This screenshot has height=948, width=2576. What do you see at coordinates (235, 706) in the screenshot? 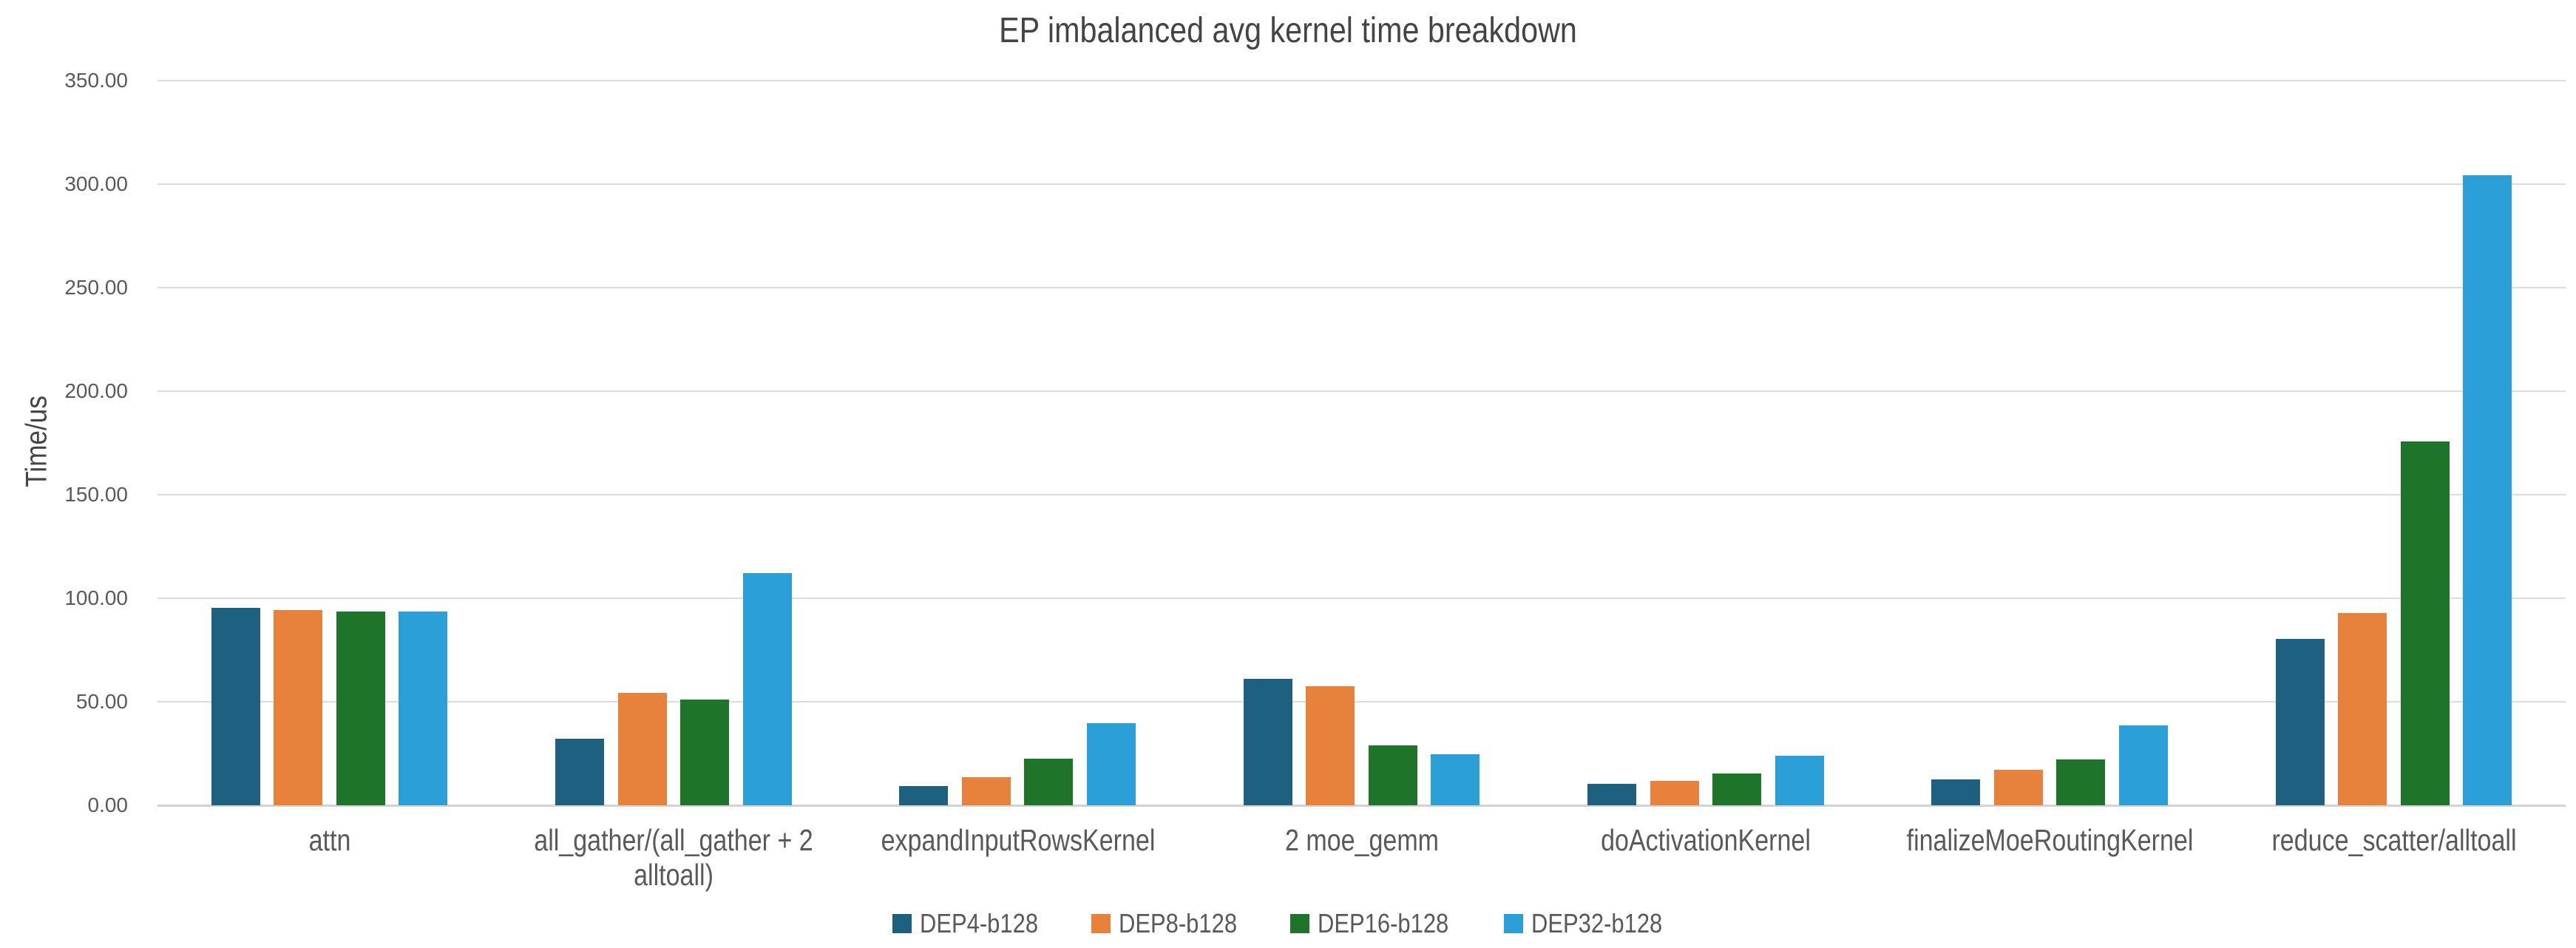
I see `bar-DEP4-b128-attn` at bounding box center [235, 706].